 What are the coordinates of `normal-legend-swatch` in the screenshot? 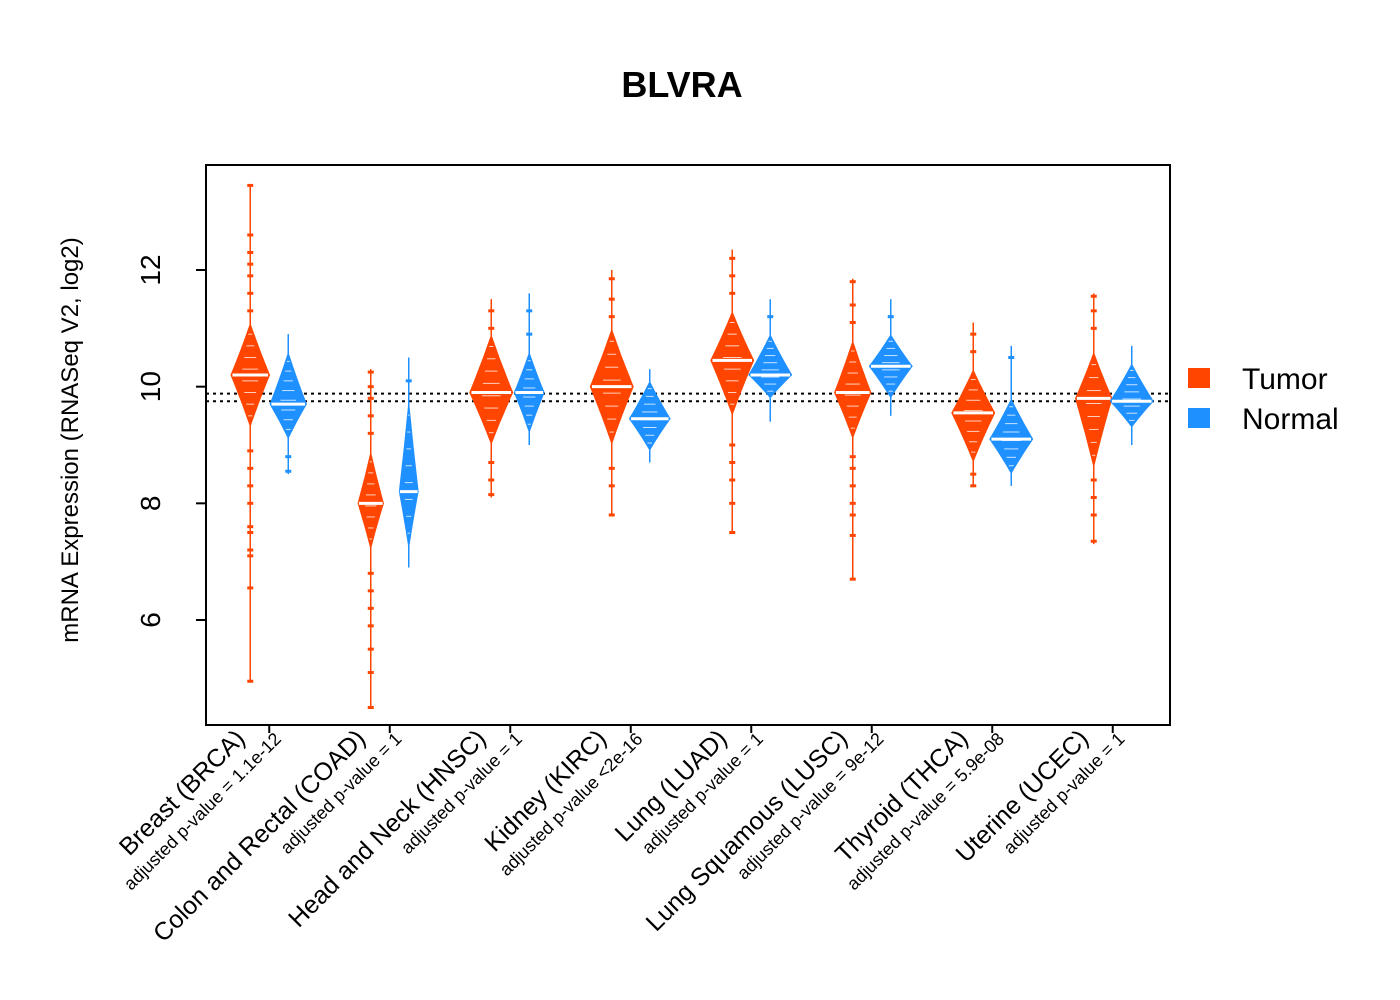 It's located at (1199, 418).